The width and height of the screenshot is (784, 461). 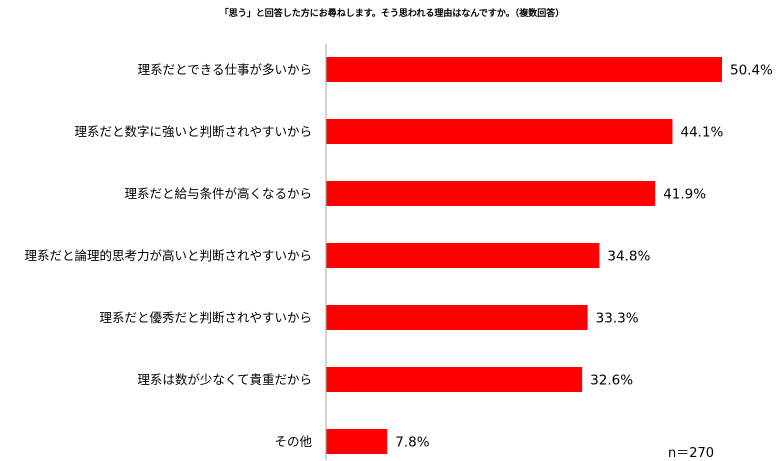 What do you see at coordinates (205, 317) in the screenshot?
I see `category-label-4: 理系だと優秀だと判断されやすいから` at bounding box center [205, 317].